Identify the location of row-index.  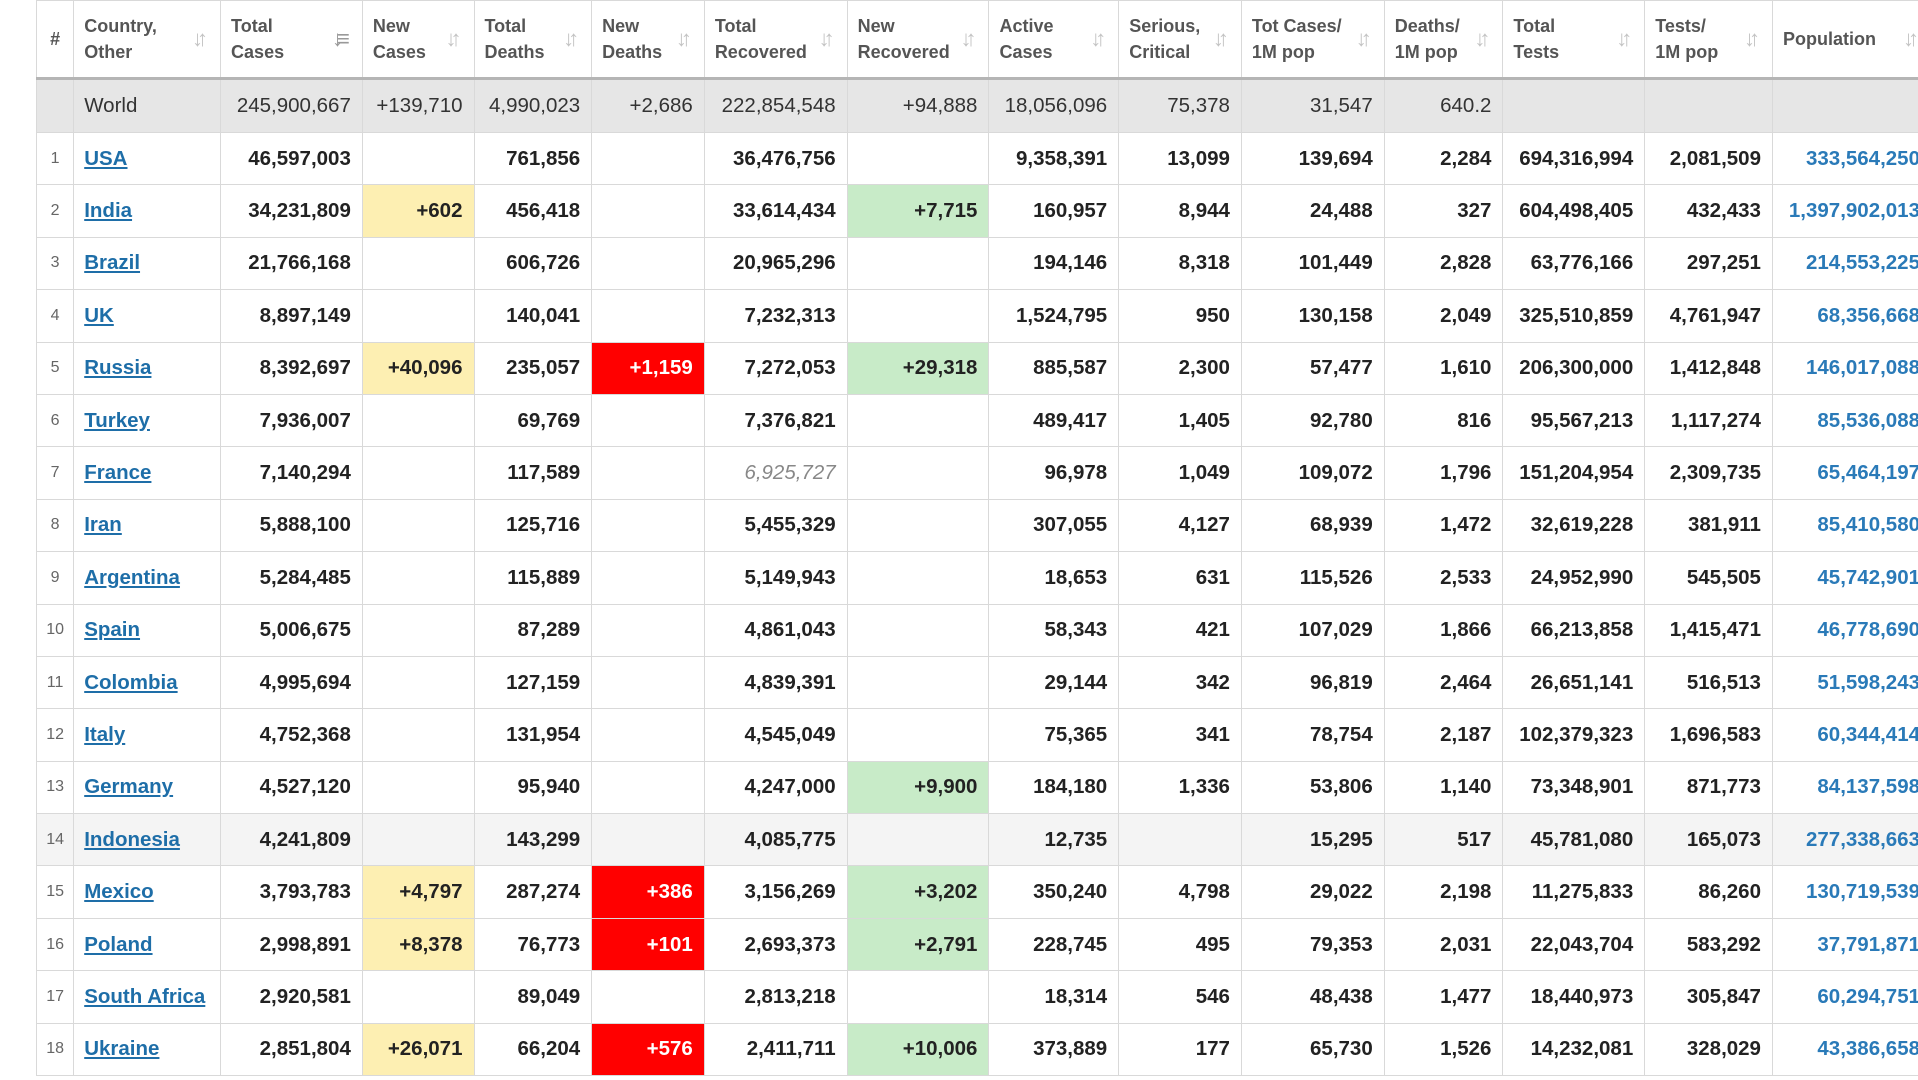
(55, 105).